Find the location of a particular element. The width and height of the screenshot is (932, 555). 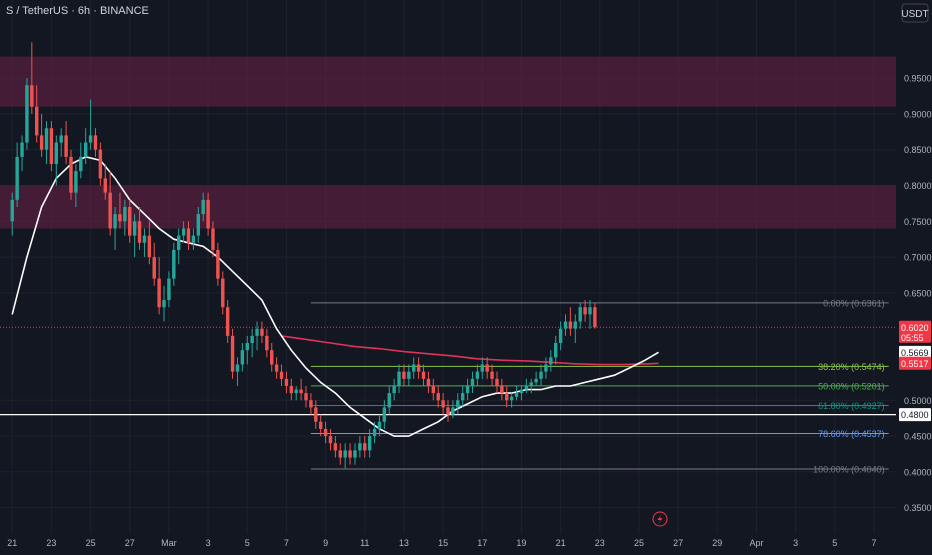

fib-level-label: 38.20% (0.5474) is located at coordinates (851, 367).